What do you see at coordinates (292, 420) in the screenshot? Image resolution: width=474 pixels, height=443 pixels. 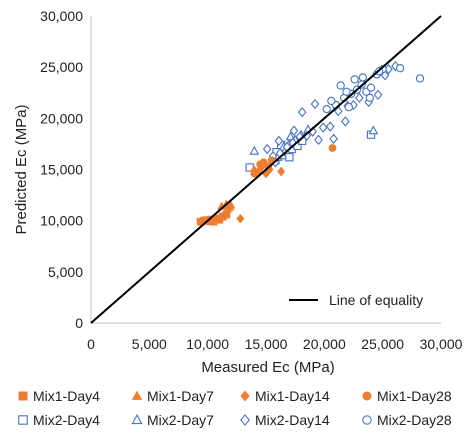 I see `legend-label: Mix2-Day14` at bounding box center [292, 420].